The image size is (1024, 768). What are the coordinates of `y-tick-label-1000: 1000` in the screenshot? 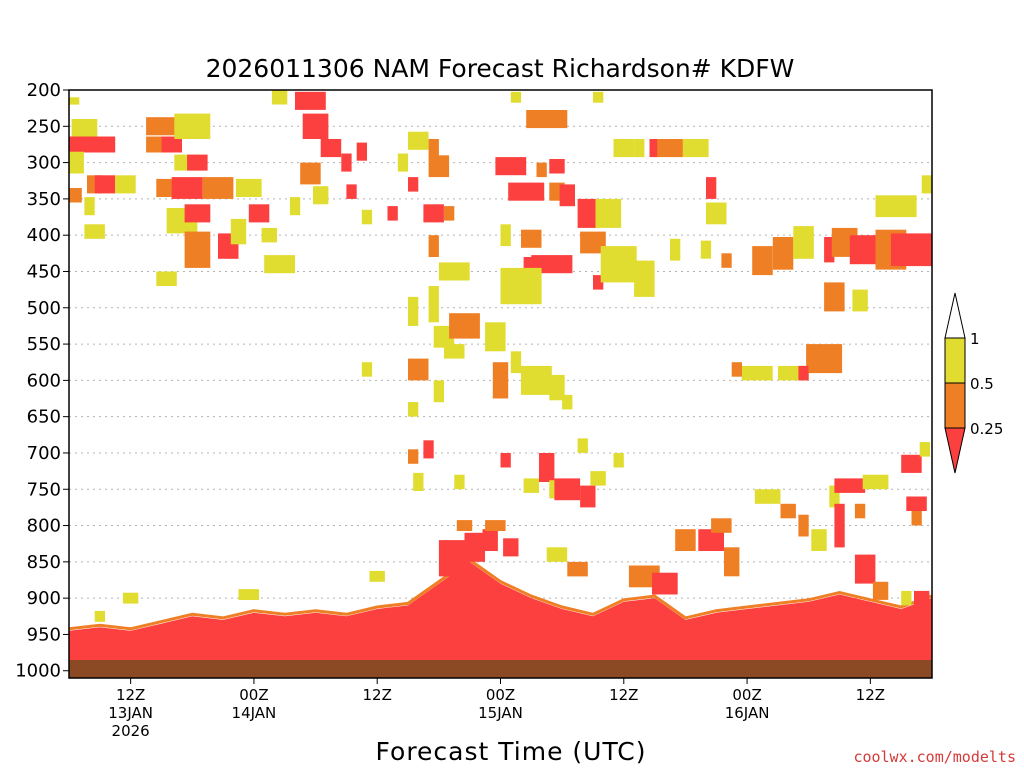 It's located at (38, 671).